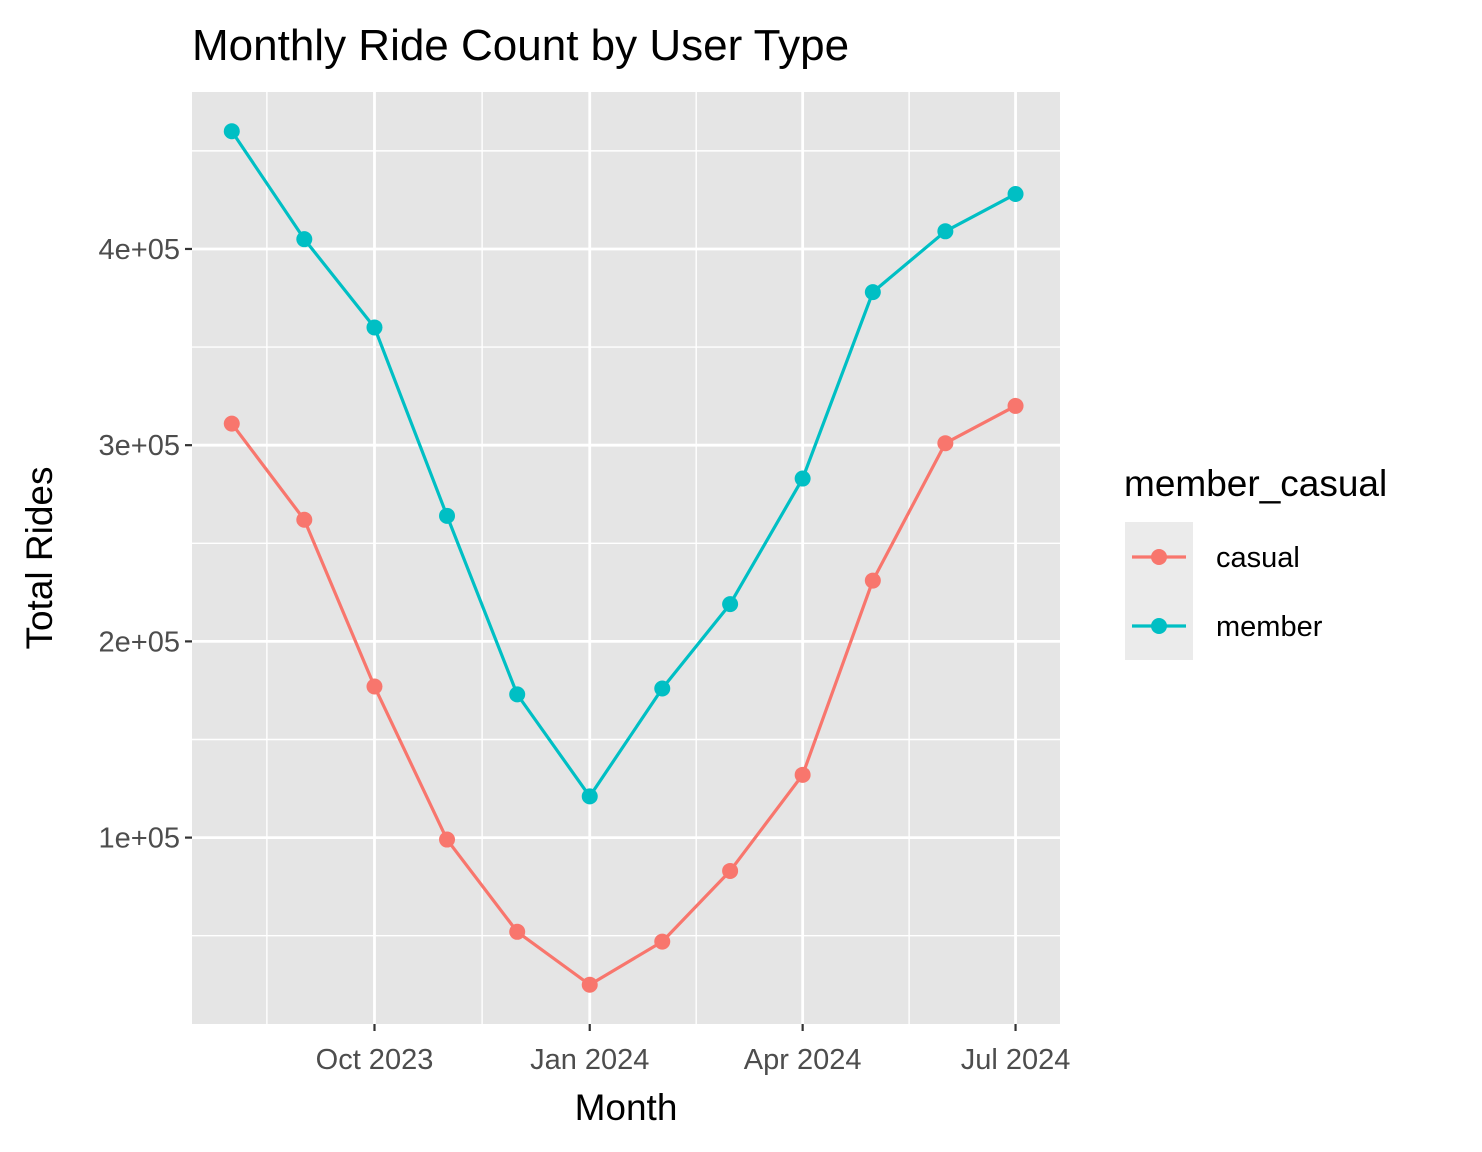 This screenshot has height=1152, width=1482. I want to click on legend-label-member: member, so click(1269, 627).